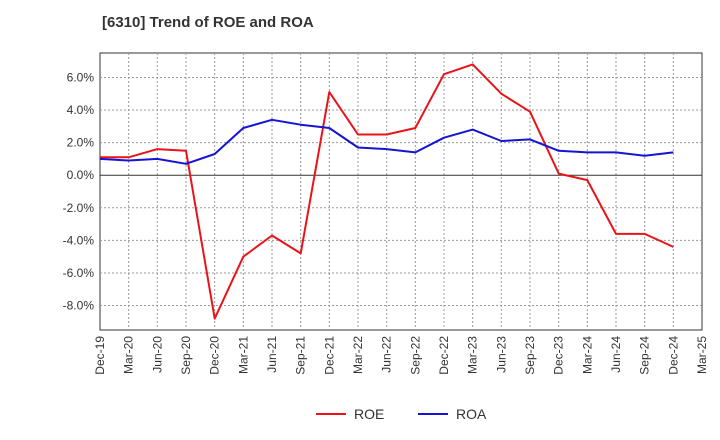 The width and height of the screenshot is (720, 440). What do you see at coordinates (79, 208) in the screenshot?
I see `y-tick-label: -2.0%` at bounding box center [79, 208].